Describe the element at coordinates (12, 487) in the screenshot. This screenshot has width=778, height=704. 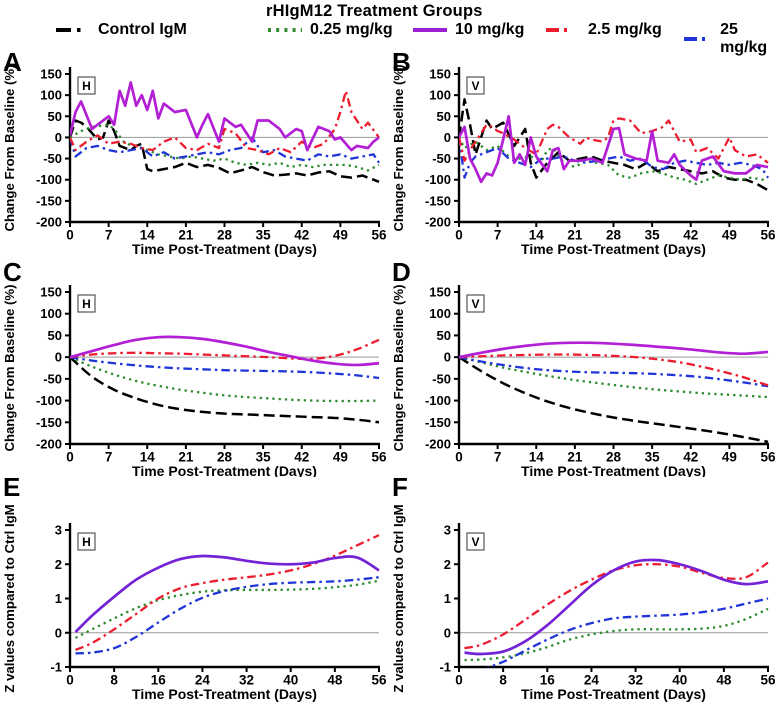
I see `panel-e-letter: E` at that location.